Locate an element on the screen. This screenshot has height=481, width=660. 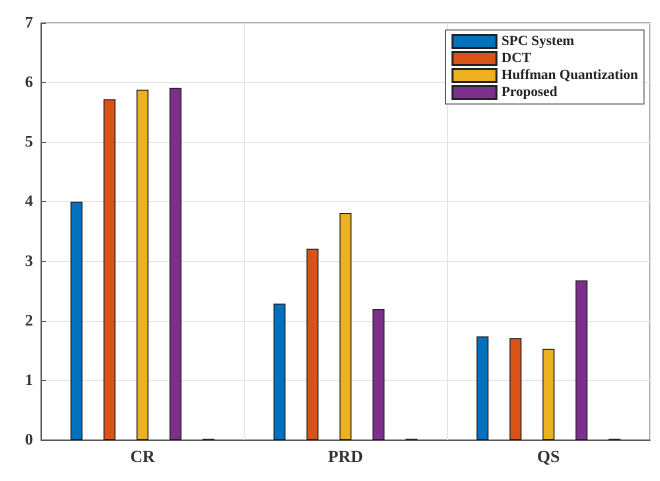
legend-label: SPC System is located at coordinates (538, 41).